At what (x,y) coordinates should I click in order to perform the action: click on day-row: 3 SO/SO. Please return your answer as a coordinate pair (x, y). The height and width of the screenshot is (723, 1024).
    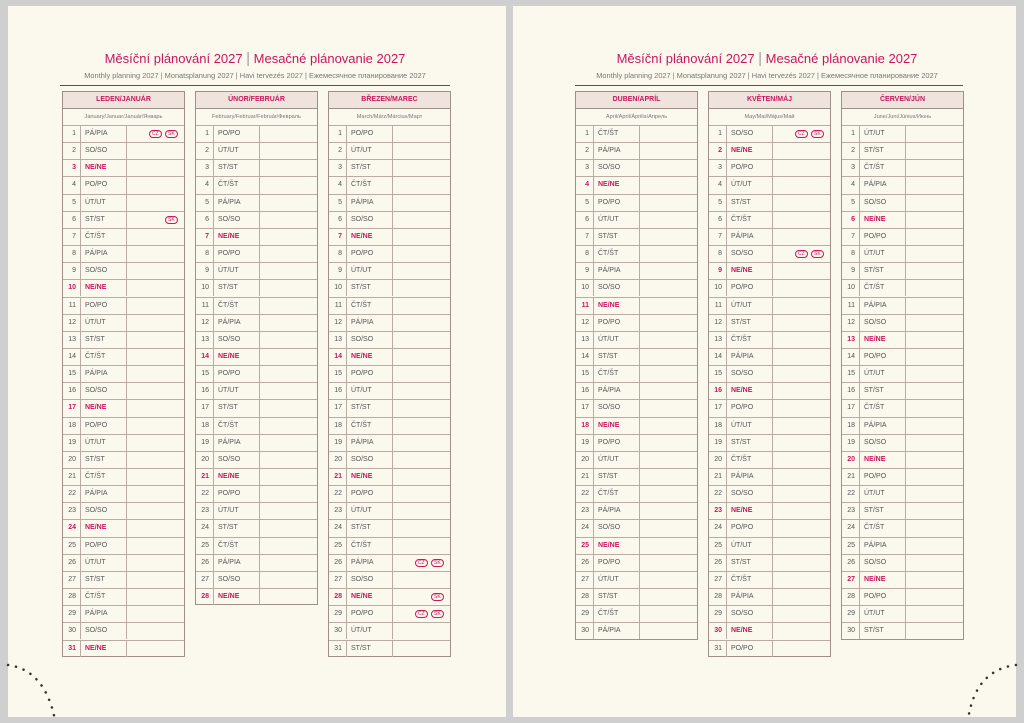
    Looking at the image, I should click on (636, 168).